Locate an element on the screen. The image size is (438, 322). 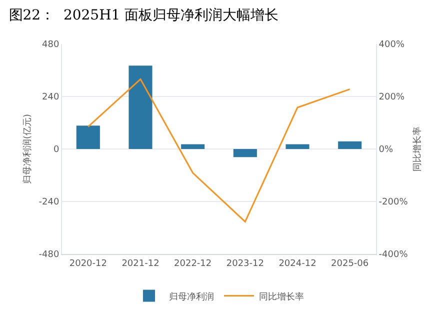
y2-tick-label: 200% is located at coordinates (391, 97).